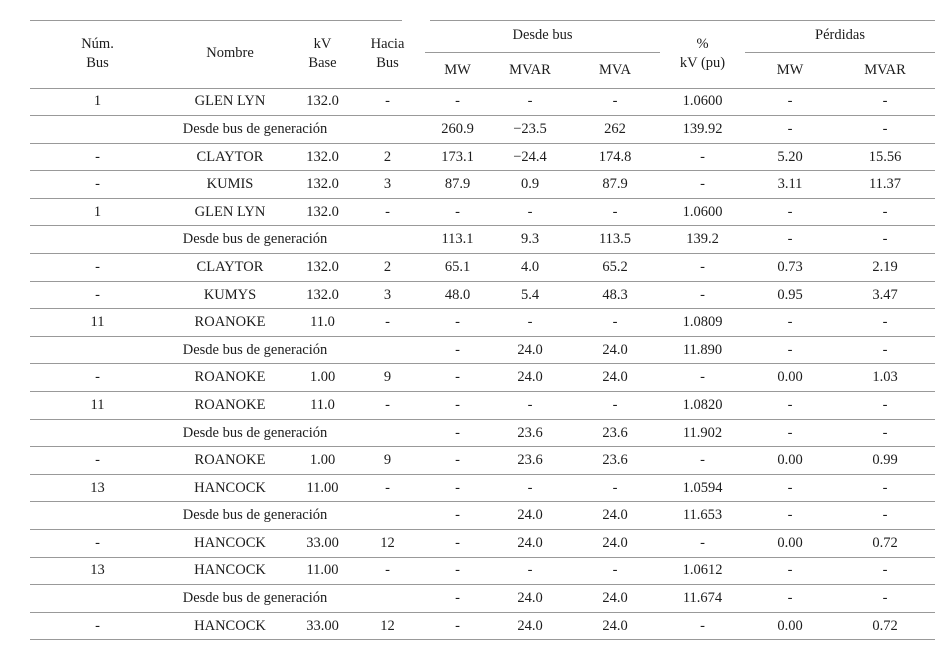 Image resolution: width=945 pixels, height=657 pixels. Describe the element at coordinates (483, 626) in the screenshot. I see `branch-row: - HANCOCK 33.00 12-24.0 24.0-0.00 0.72` at that location.